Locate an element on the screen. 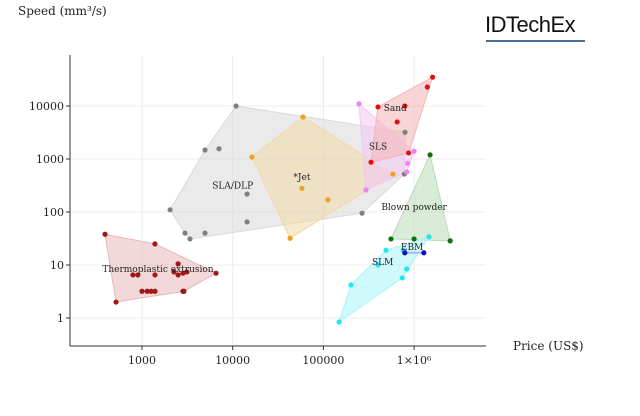 Image resolution: width=640 pixels, height=416 pixels. brand-underline is located at coordinates (535, 41).